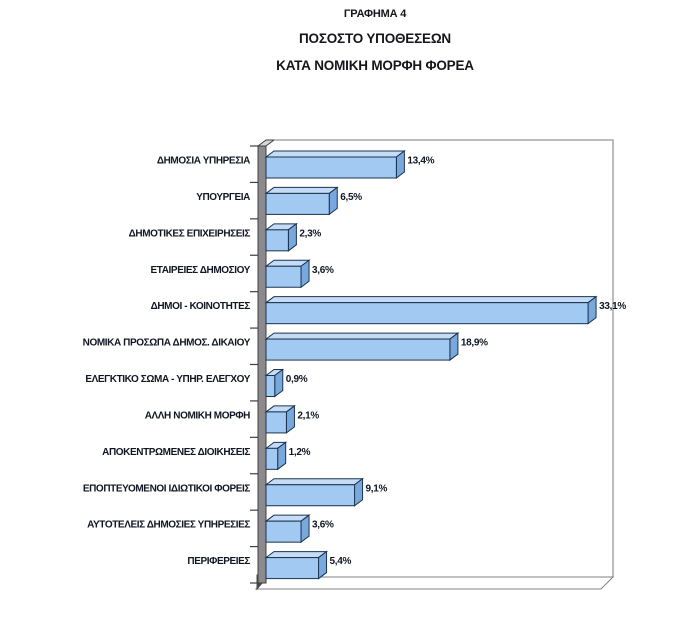 This screenshot has height=636, width=680. Describe the element at coordinates (176, 452) in the screenshot. I see `category-label: ΑΠΟΚΕΝΤΡΩΜΕΝΕΣ ΔΙΟΙΚΗΣΕΙΣ` at that location.